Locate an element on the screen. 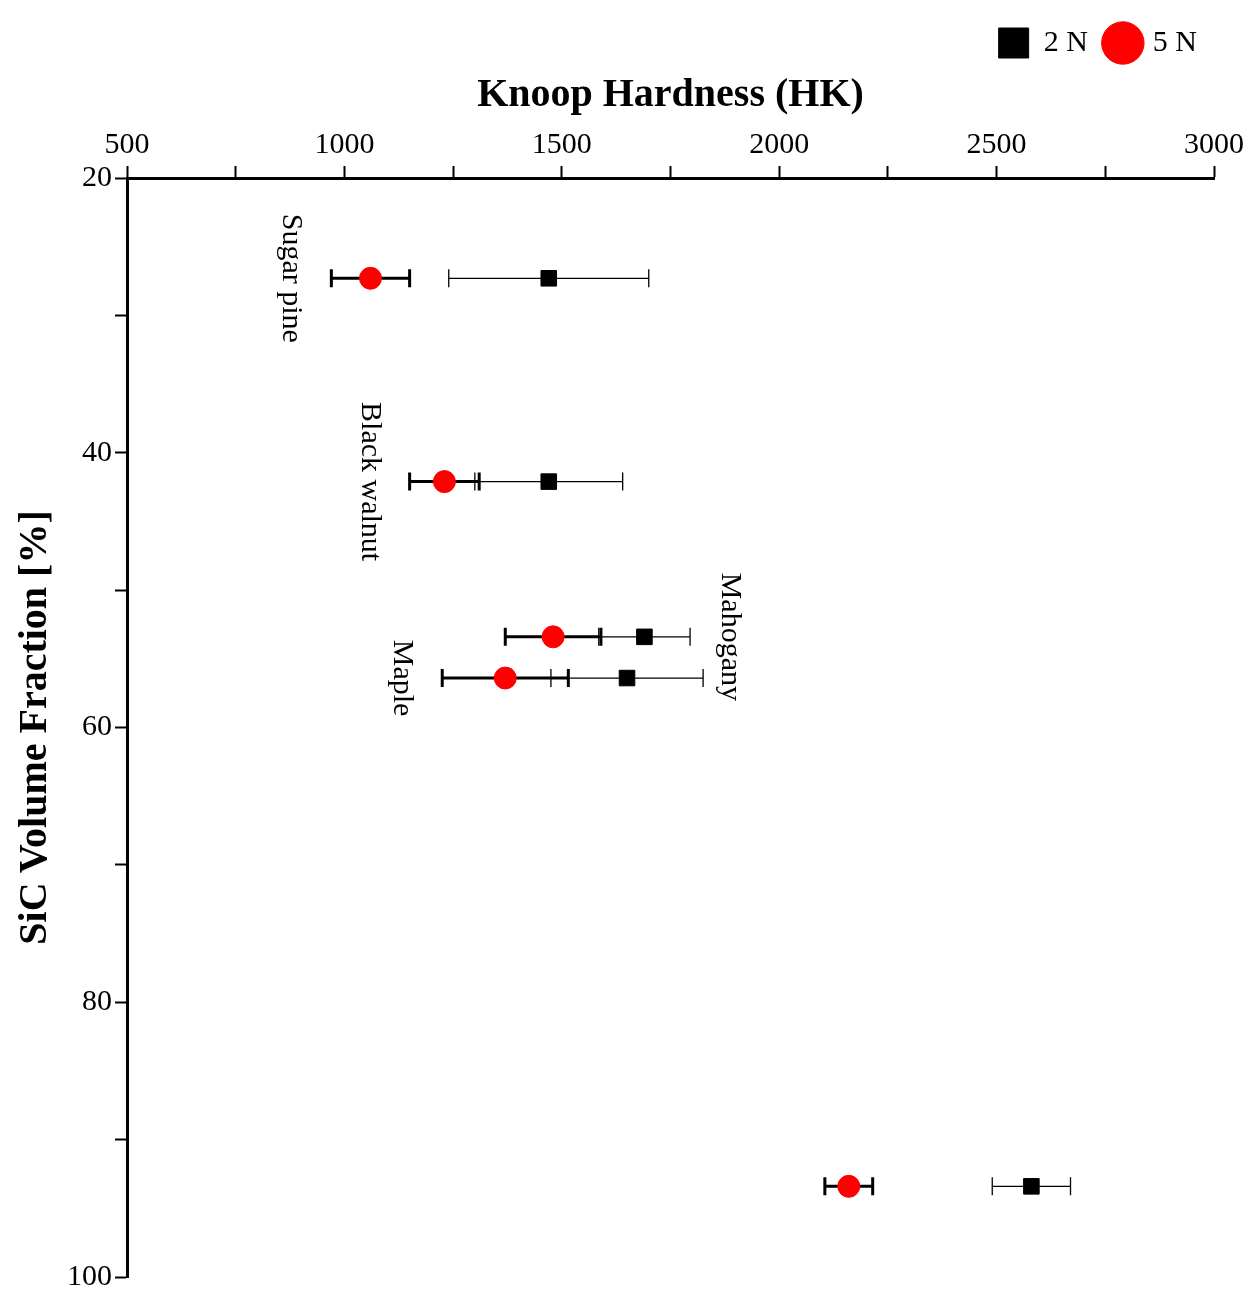 This screenshot has height=1312, width=1255. y-tick-label: 100 is located at coordinates (89, 1274).